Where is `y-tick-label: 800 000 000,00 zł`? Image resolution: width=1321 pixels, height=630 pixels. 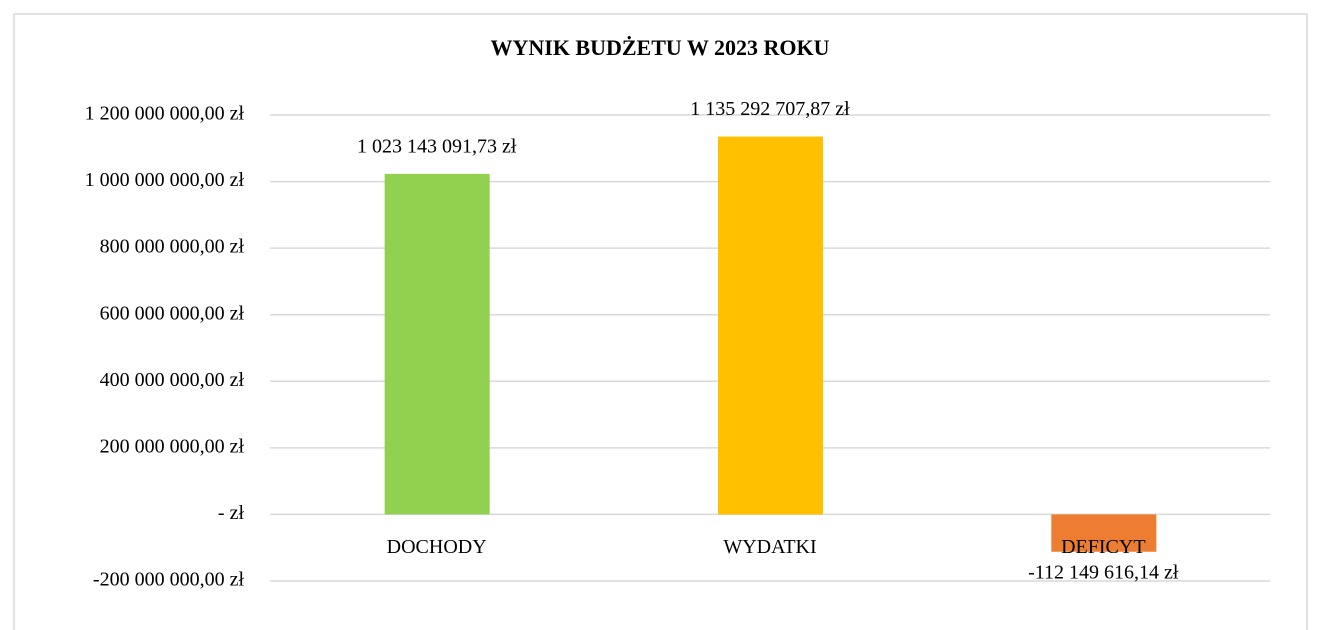
y-tick-label: 800 000 000,00 zł is located at coordinates (172, 247).